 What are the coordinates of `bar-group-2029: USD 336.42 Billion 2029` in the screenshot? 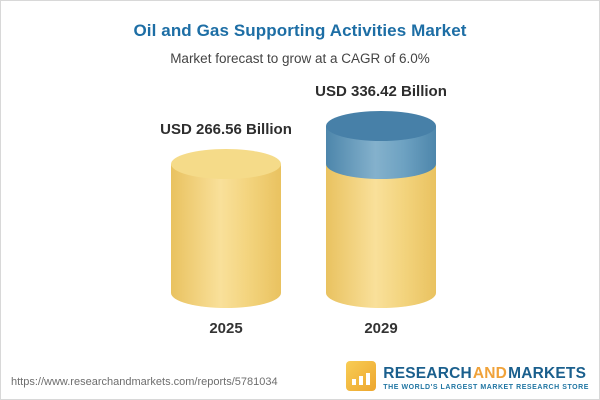 It's located at (381, 210).